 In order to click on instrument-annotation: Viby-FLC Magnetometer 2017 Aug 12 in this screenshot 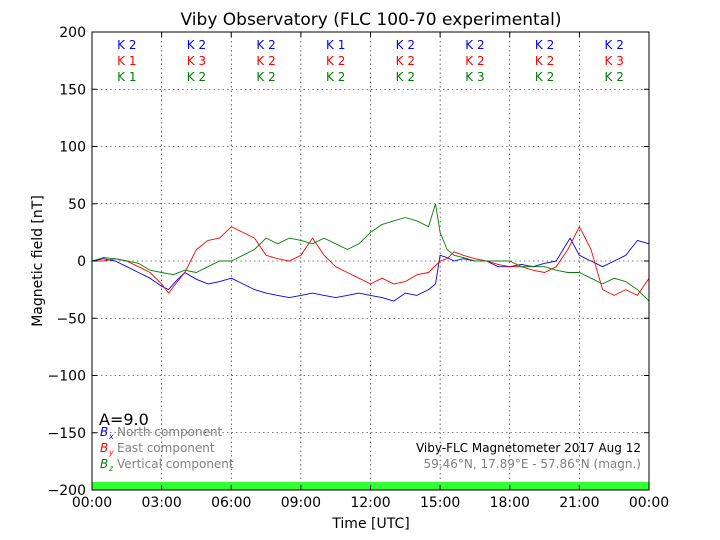, I will do `click(528, 448)`.